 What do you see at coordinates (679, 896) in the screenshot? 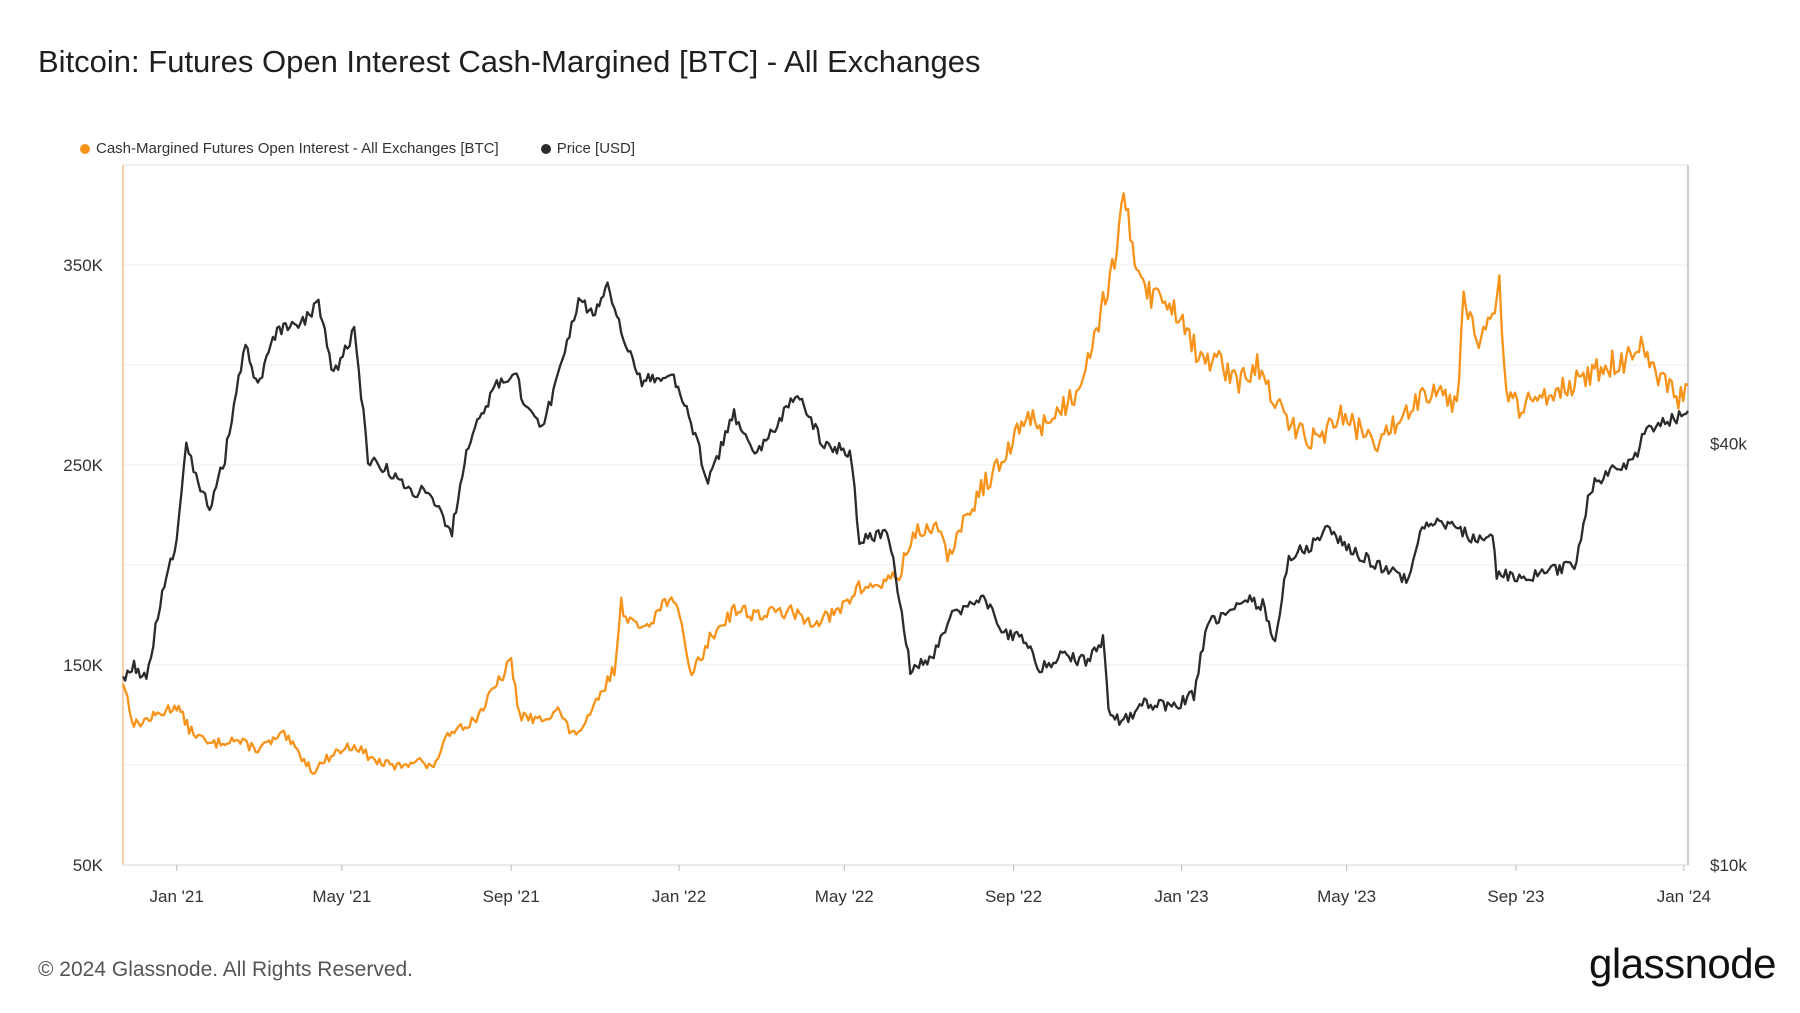
I see `x-tick-label: Jan '22` at bounding box center [679, 896].